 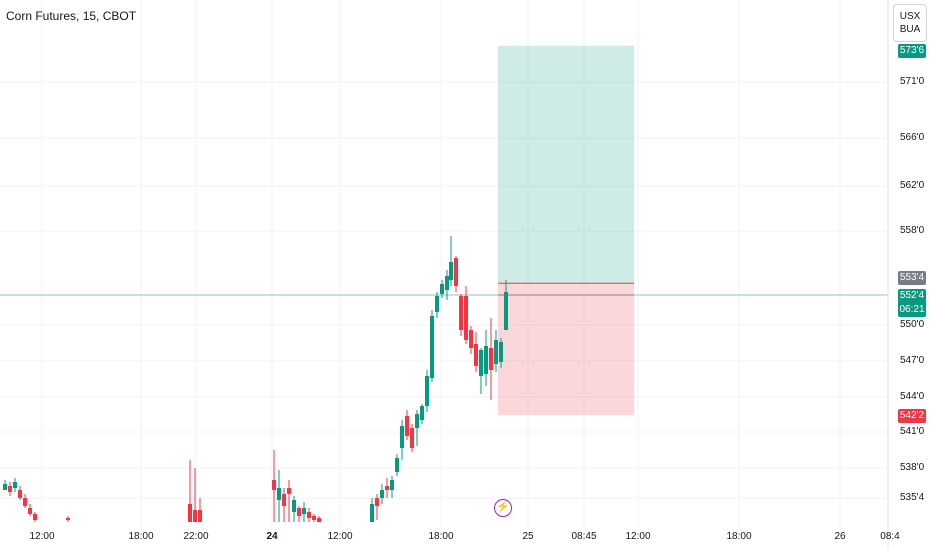 What do you see at coordinates (910, 29) in the screenshot?
I see `currency-line2: BUA` at bounding box center [910, 29].